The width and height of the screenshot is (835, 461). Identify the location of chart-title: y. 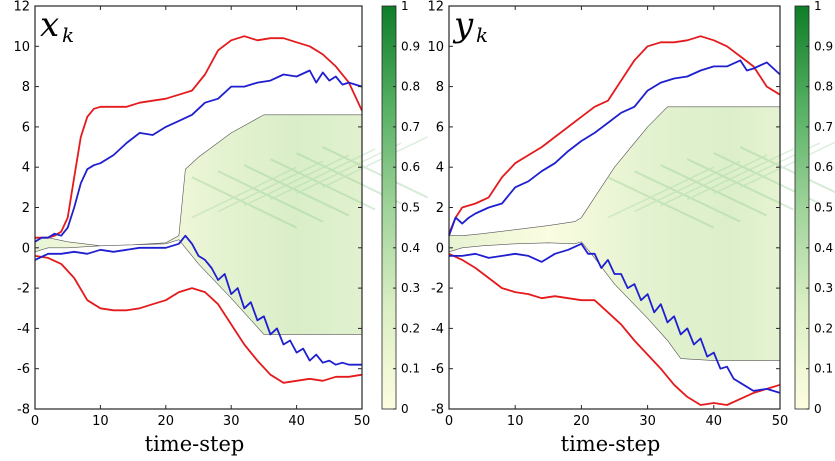
(463, 25).